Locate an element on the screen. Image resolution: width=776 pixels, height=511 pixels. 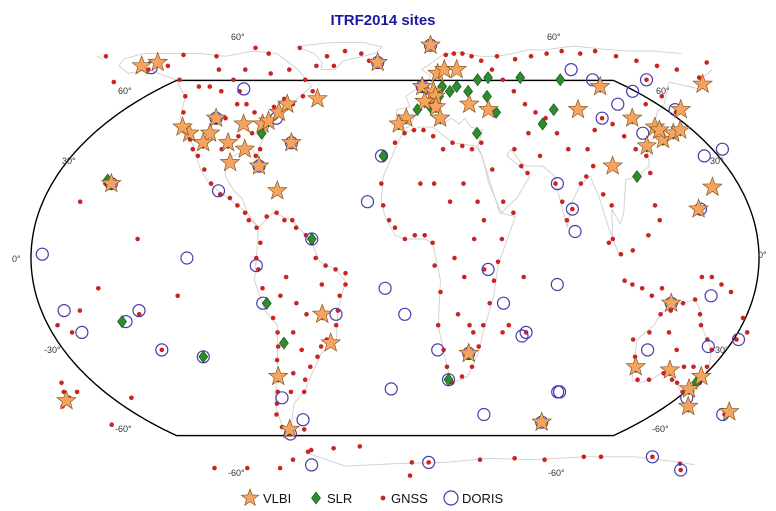
lat-label-m30-left: -30° is located at coordinates (52, 350).